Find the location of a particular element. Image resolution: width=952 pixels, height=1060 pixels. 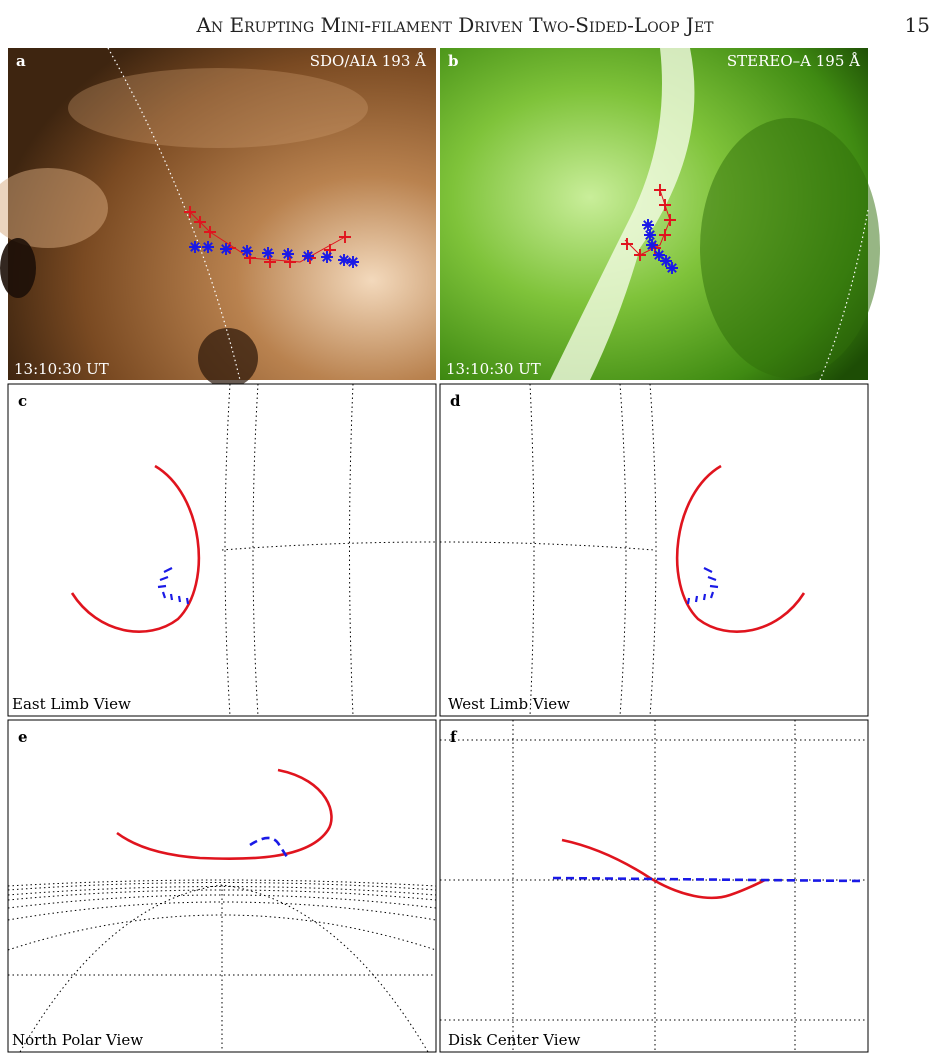

page-number: 15 is located at coordinates (917, 25).